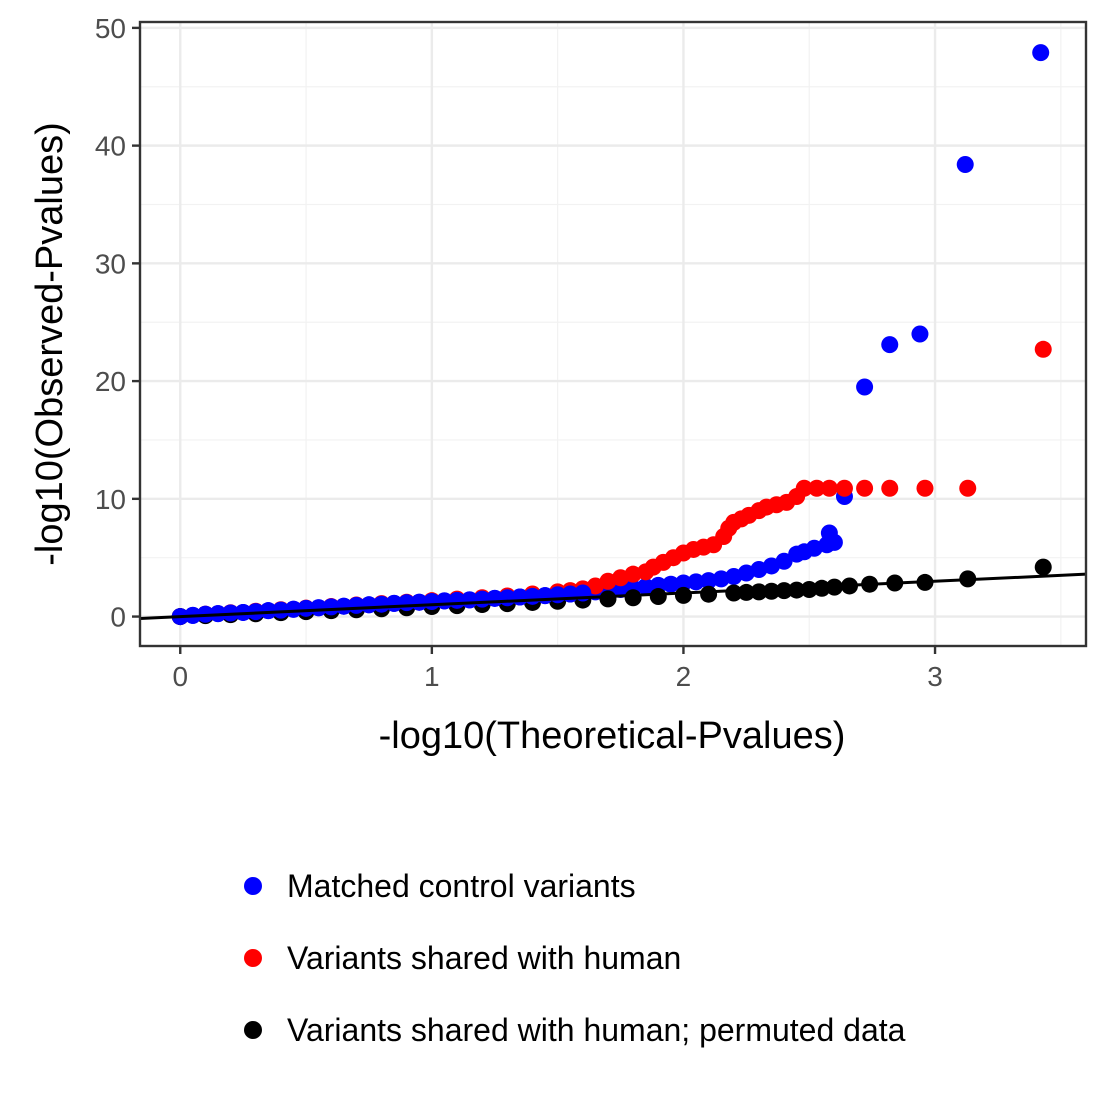 The height and width of the screenshot is (1110, 1110). Describe the element at coordinates (461, 886) in the screenshot. I see `legend-label: Matched control variants` at that location.